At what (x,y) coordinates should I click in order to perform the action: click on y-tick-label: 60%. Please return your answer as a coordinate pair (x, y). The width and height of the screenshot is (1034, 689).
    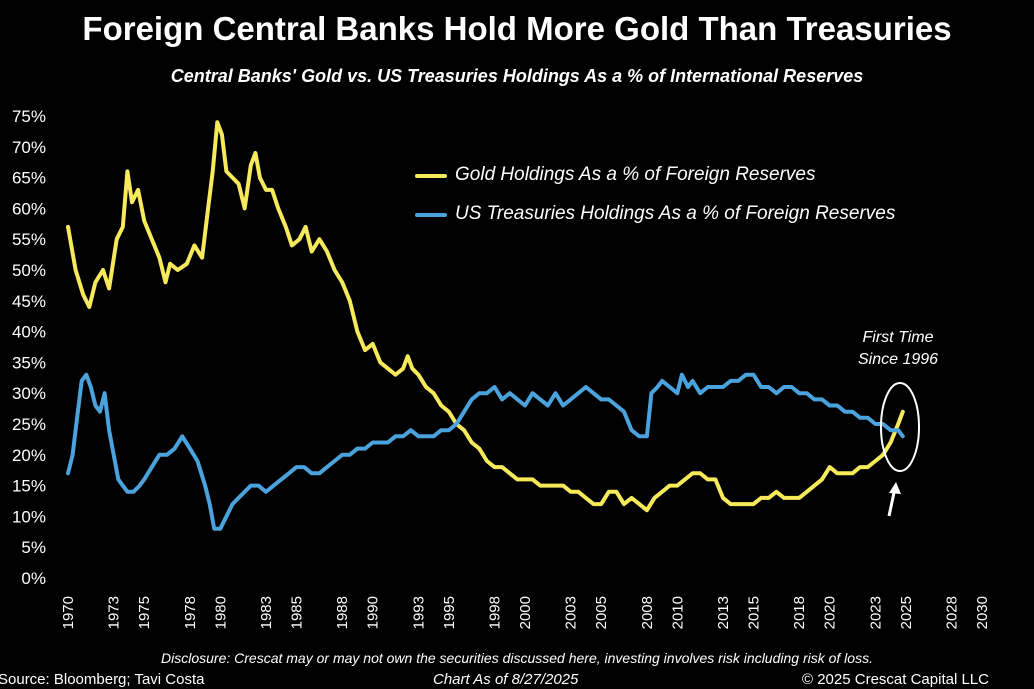
    Looking at the image, I should click on (29, 208).